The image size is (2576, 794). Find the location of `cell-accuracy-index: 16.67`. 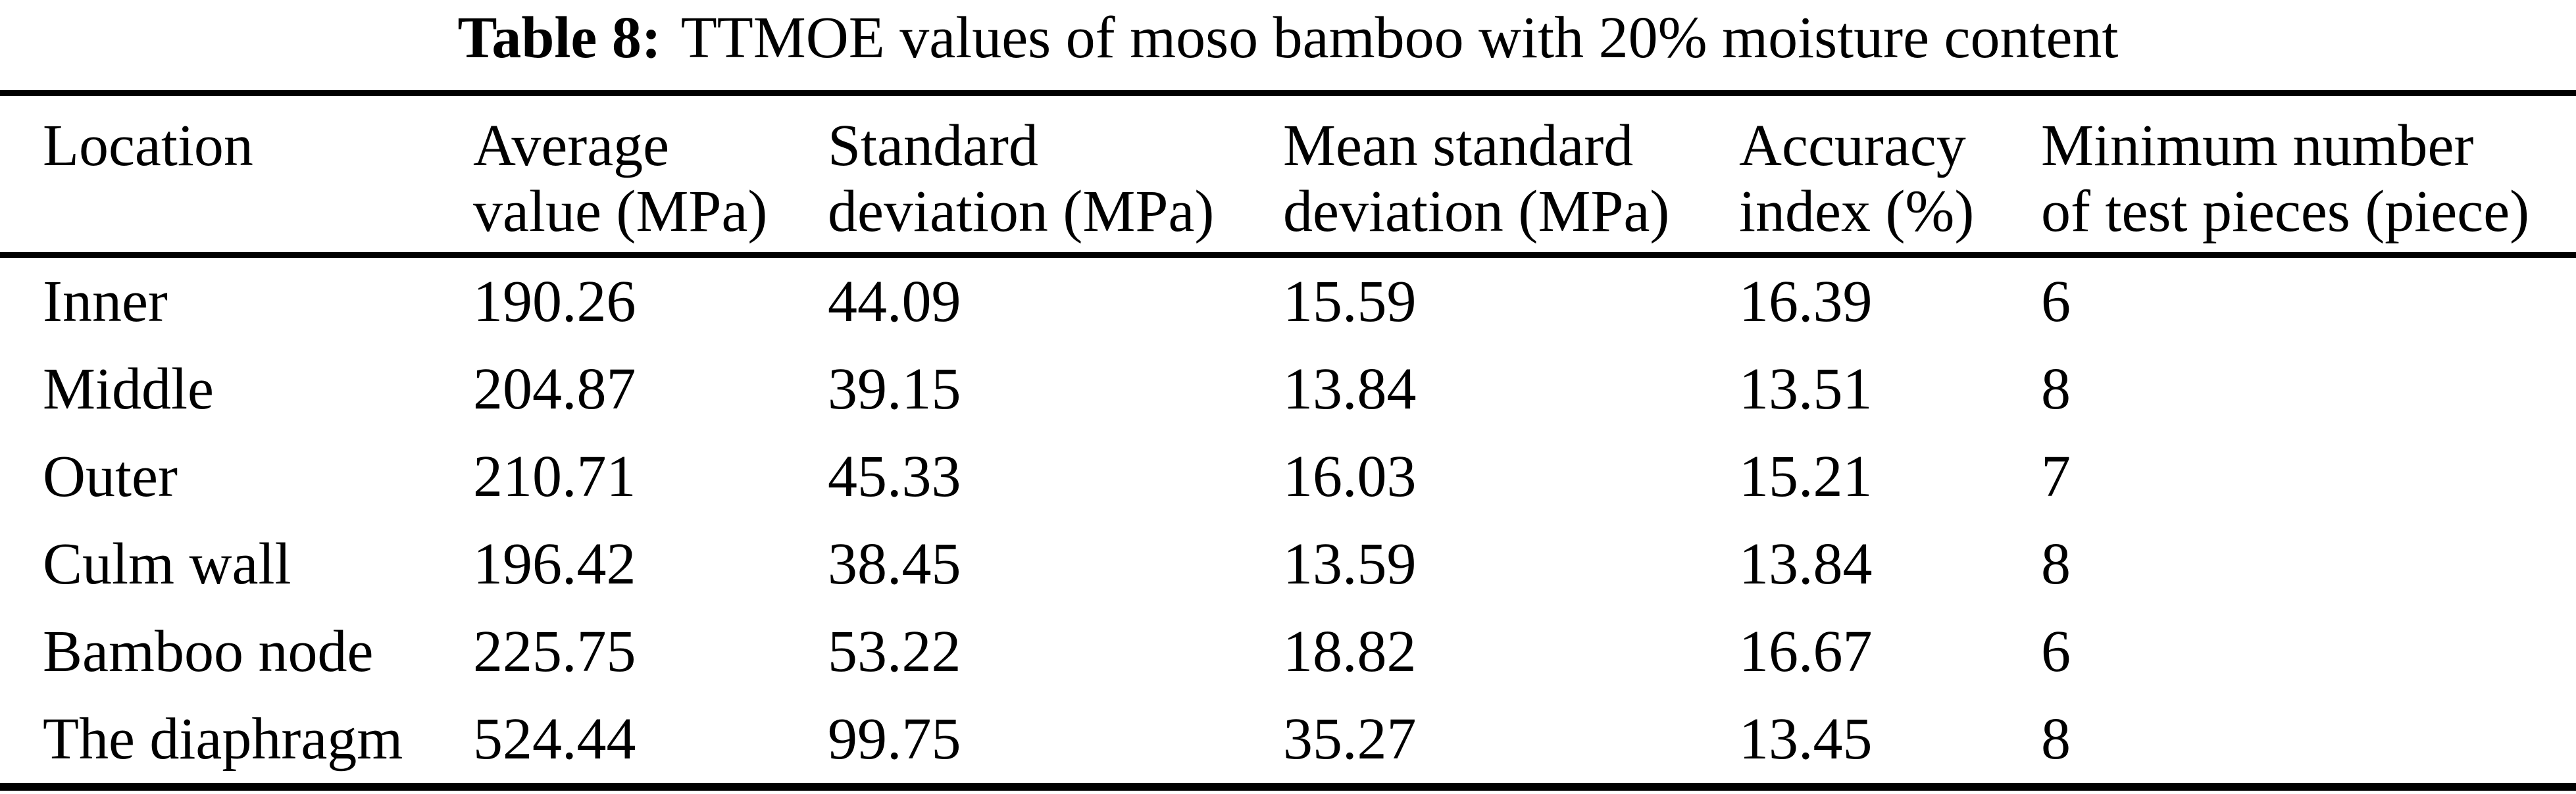

cell-accuracy-index: 16.67 is located at coordinates (1806, 651).